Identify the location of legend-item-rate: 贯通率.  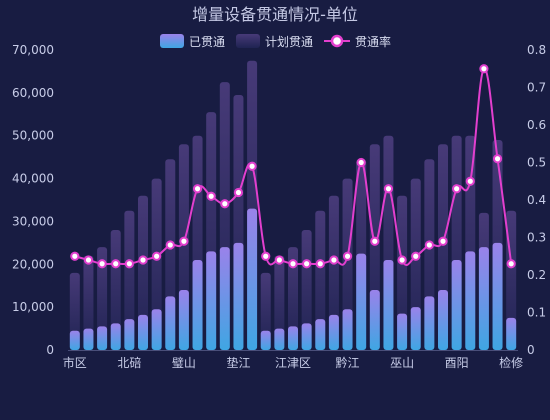
(357, 41).